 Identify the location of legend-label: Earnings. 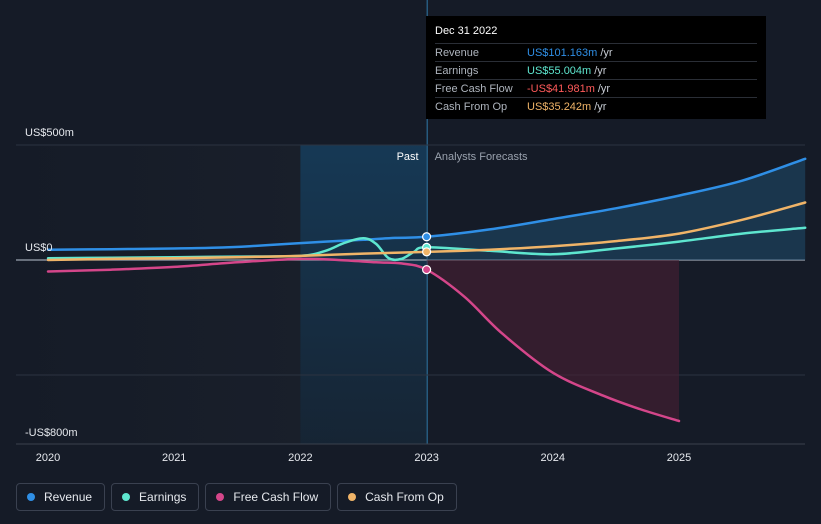
(163, 497).